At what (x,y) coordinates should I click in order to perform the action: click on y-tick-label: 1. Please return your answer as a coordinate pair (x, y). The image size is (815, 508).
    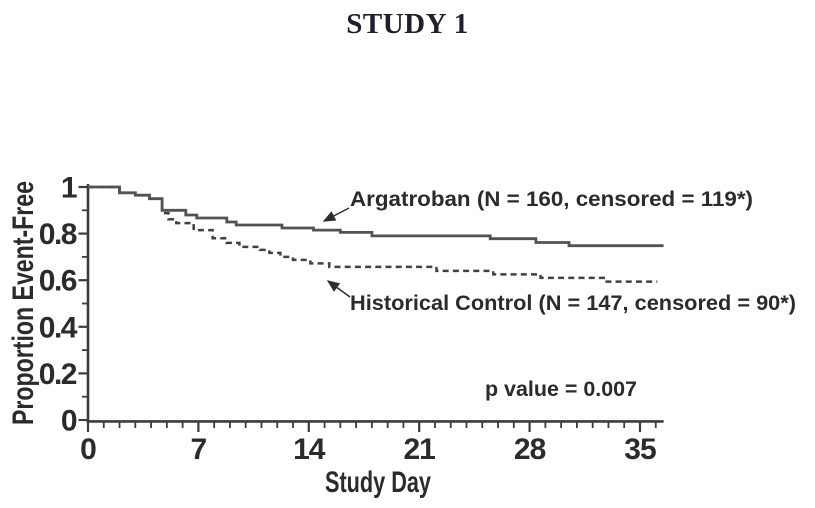
    Looking at the image, I should click on (69, 188).